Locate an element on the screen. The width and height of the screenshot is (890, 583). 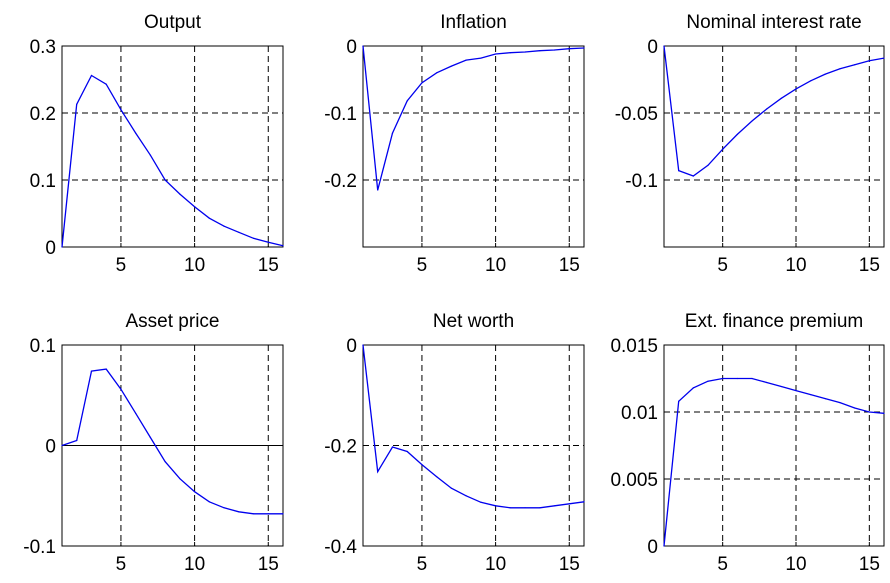
y-tick-label: 0.3 is located at coordinates (43, 47).